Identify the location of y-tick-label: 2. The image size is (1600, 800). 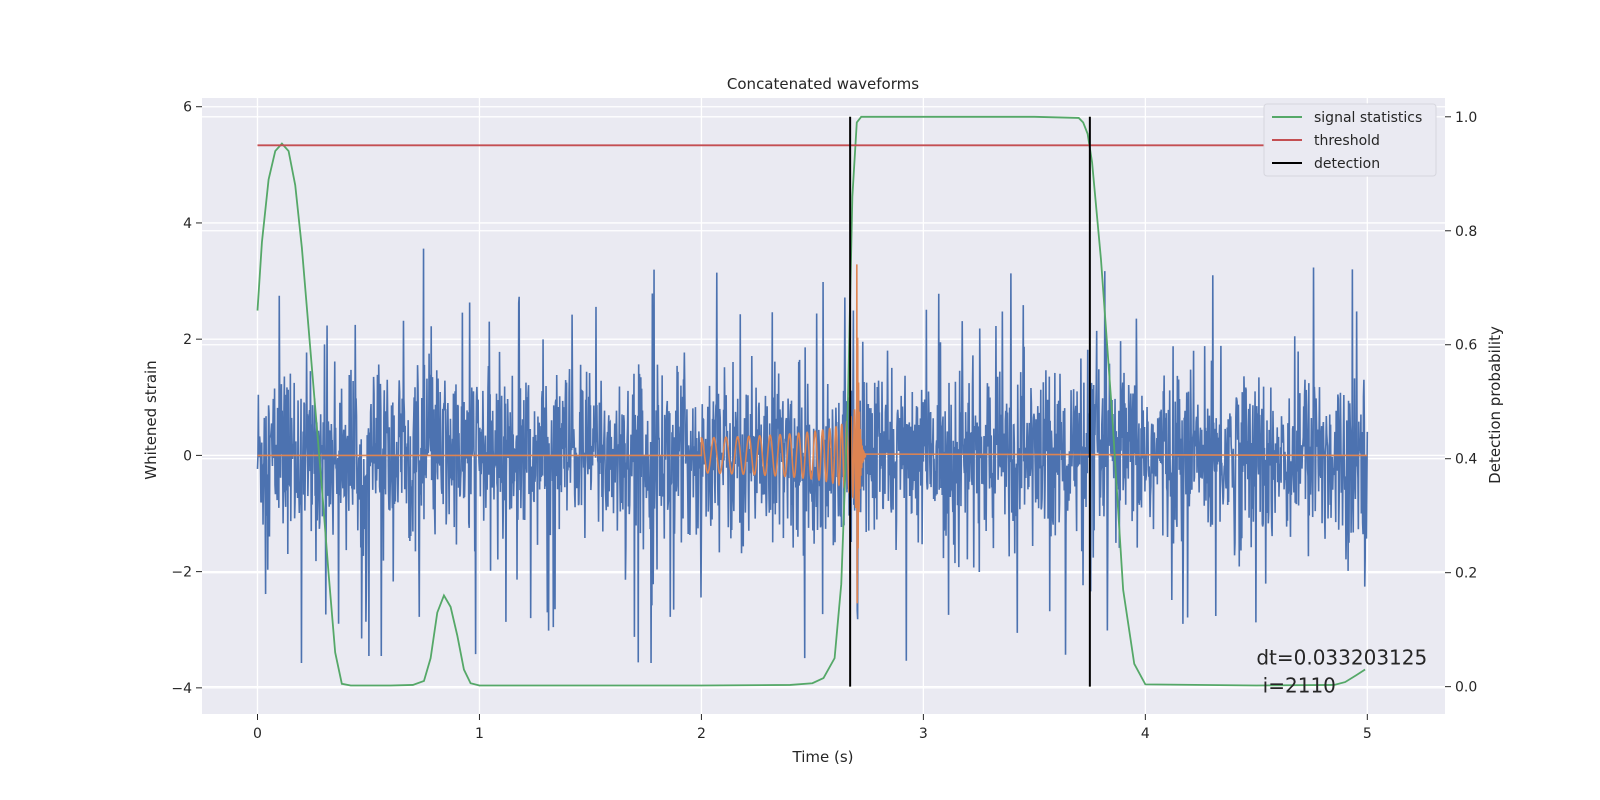
(187, 340).